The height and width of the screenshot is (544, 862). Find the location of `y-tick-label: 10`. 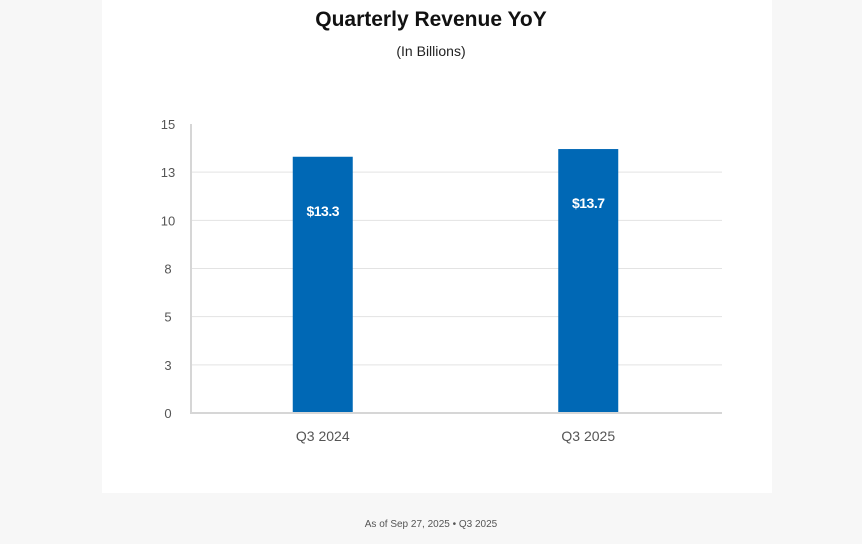

y-tick-label: 10 is located at coordinates (168, 220).